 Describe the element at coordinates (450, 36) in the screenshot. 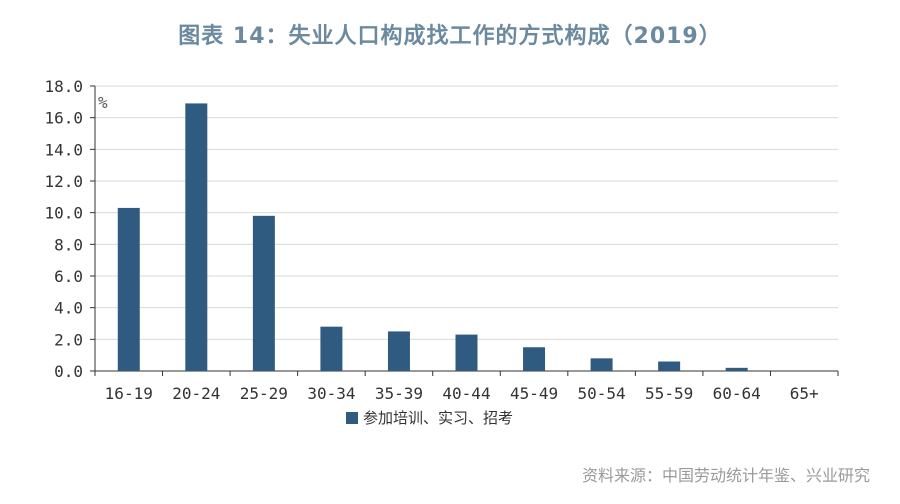

I see `chart-title: 图表 14：失业人口构成找工作的方式构成（2019）` at that location.